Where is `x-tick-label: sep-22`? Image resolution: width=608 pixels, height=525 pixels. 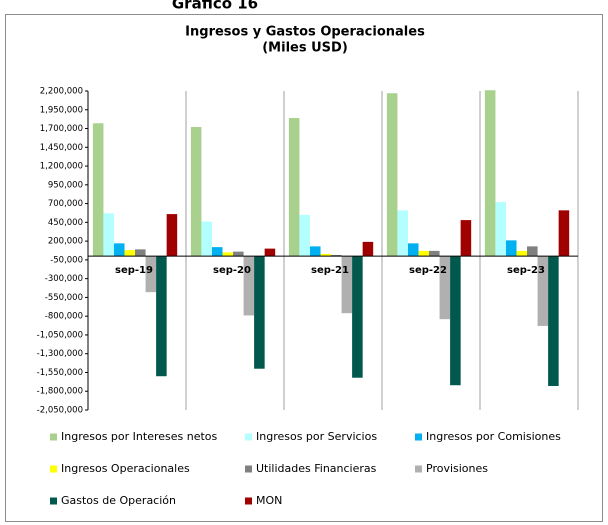 x-tick-label: sep-22 is located at coordinates (428, 270).